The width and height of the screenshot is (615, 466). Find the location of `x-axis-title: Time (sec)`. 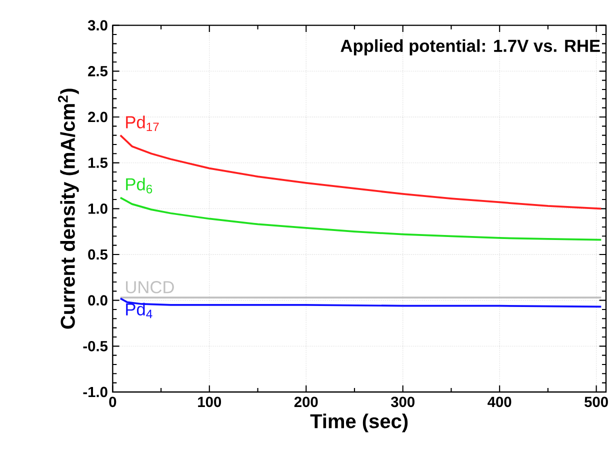

x-axis-title: Time (sec) is located at coordinates (359, 423).